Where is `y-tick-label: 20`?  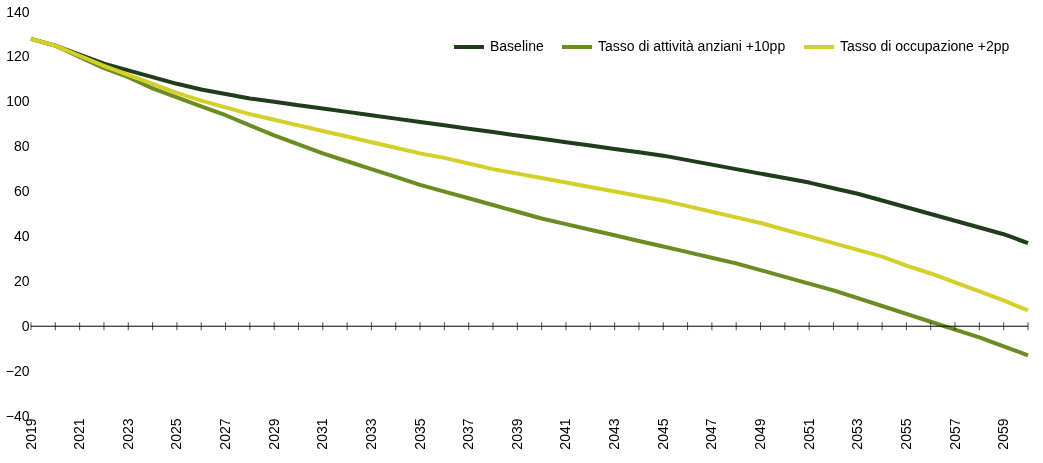 y-tick-label: 20 is located at coordinates (21, 280).